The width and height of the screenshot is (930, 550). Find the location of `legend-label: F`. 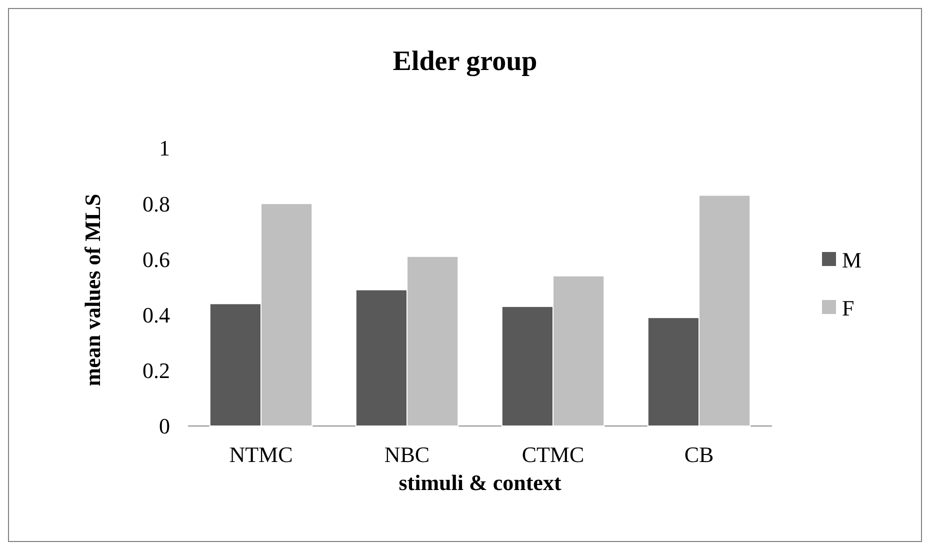

legend-label: F is located at coordinates (848, 308).